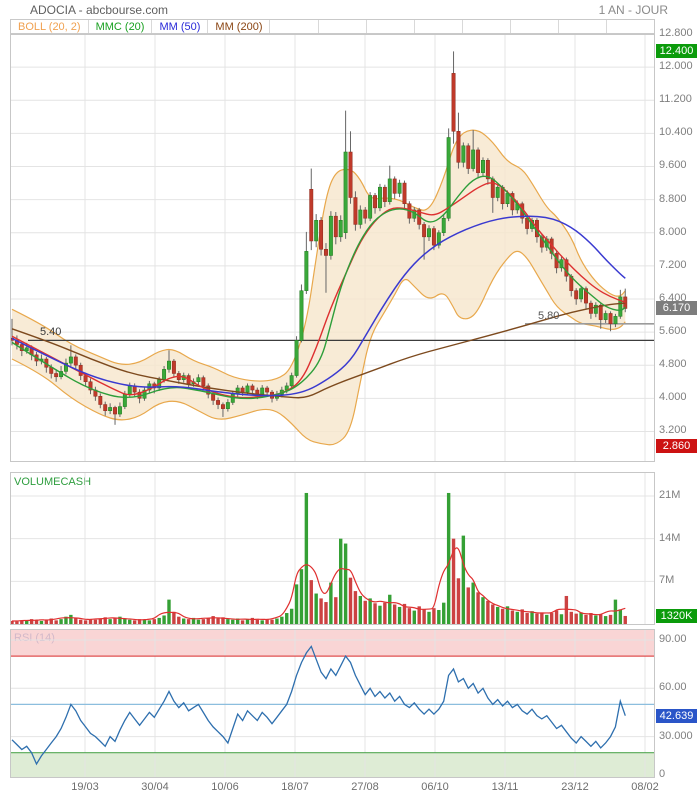 The image size is (699, 800). What do you see at coordinates (676, 716) in the screenshot?
I see `rsi-badge: 42.639` at bounding box center [676, 716].